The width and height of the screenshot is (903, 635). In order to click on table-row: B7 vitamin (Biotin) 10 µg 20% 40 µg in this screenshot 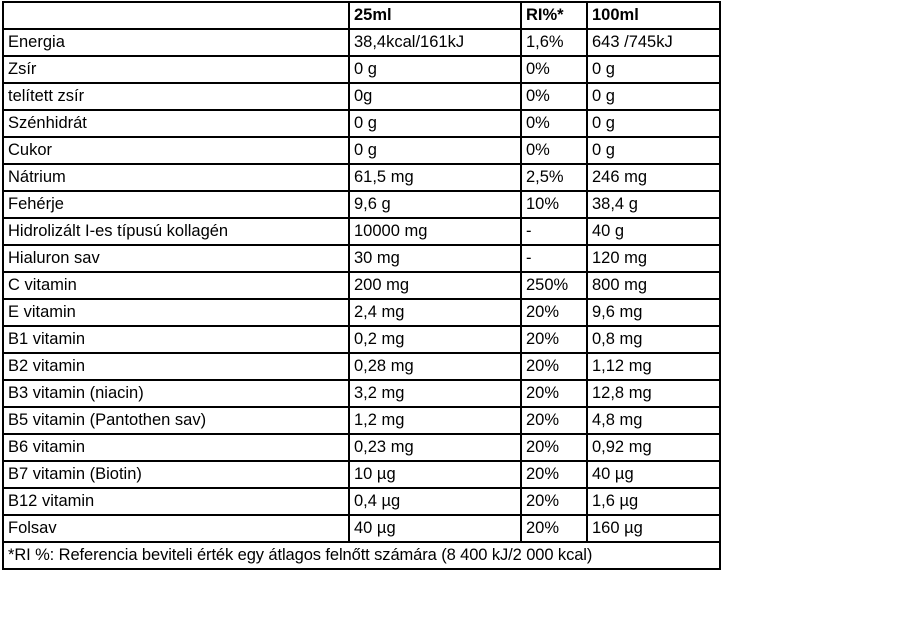, I will do `click(361, 474)`.